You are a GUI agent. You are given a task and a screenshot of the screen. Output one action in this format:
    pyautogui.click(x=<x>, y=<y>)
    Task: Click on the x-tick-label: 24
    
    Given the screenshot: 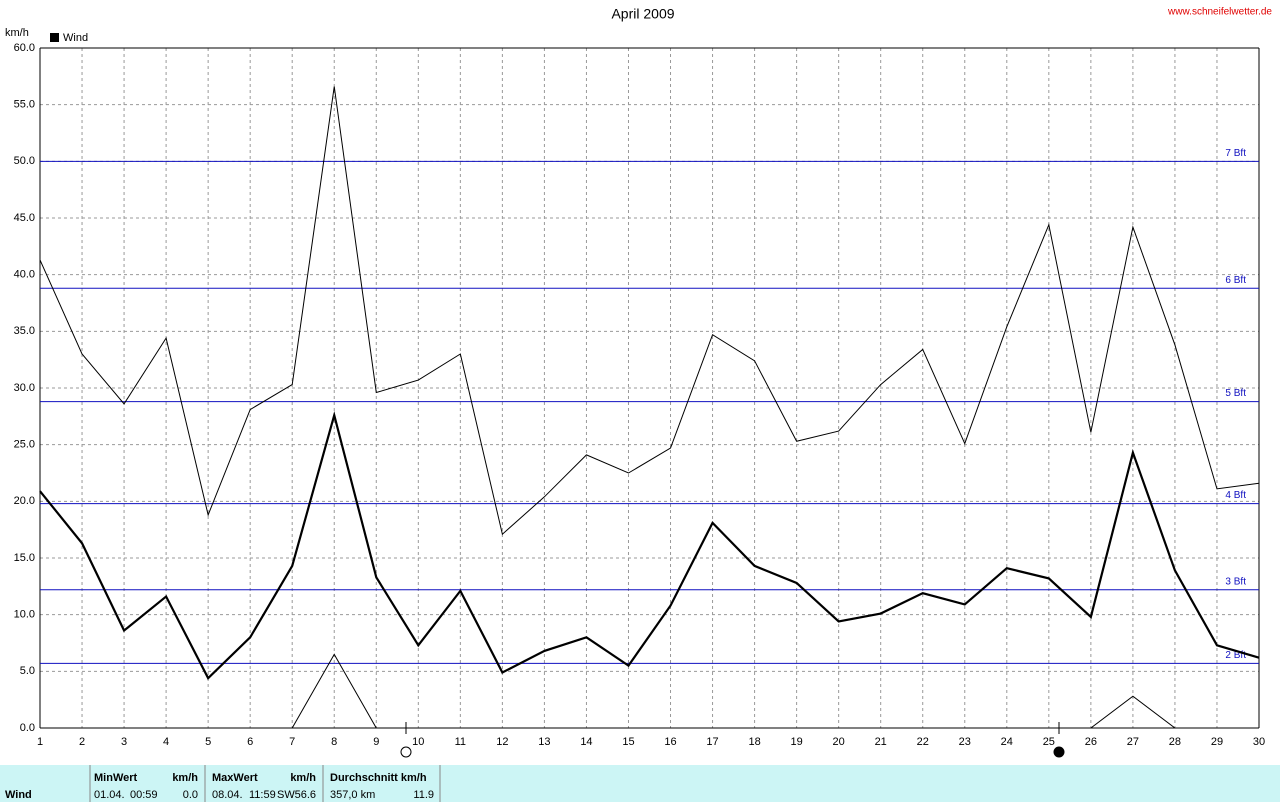 What is the action you would take?
    pyautogui.click(x=1007, y=742)
    